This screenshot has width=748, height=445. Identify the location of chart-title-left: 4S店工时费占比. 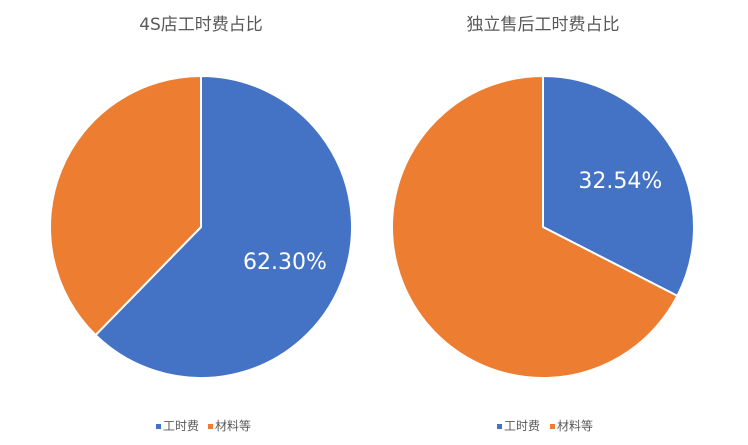
(201, 25).